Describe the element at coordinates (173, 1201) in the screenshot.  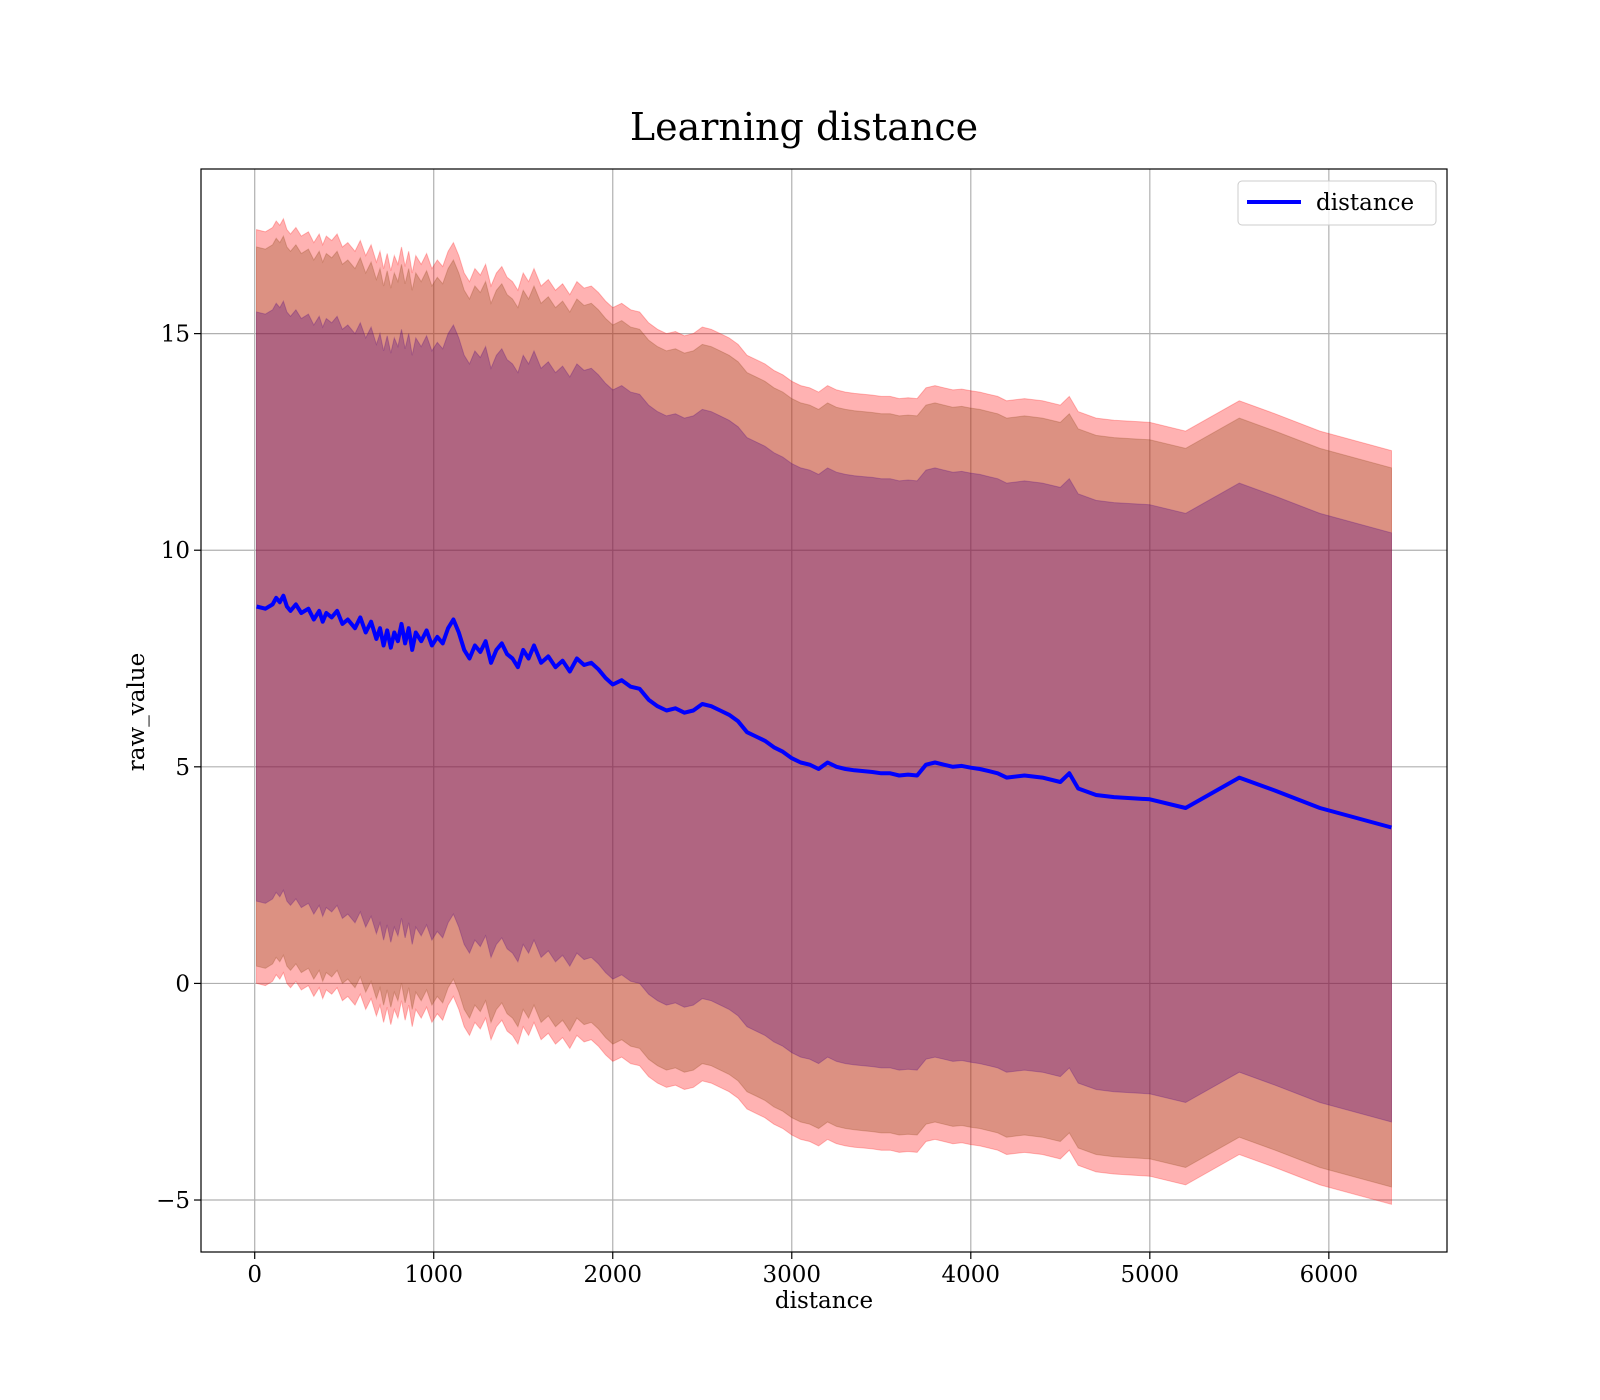
I see `y-tick-label: −5` at that location.